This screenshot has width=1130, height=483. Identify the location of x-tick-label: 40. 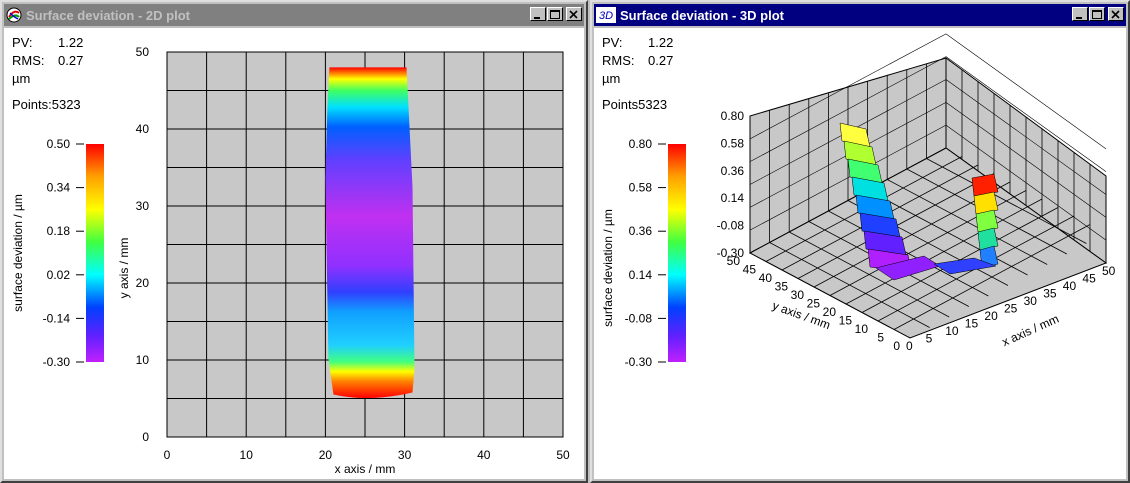
(1070, 286).